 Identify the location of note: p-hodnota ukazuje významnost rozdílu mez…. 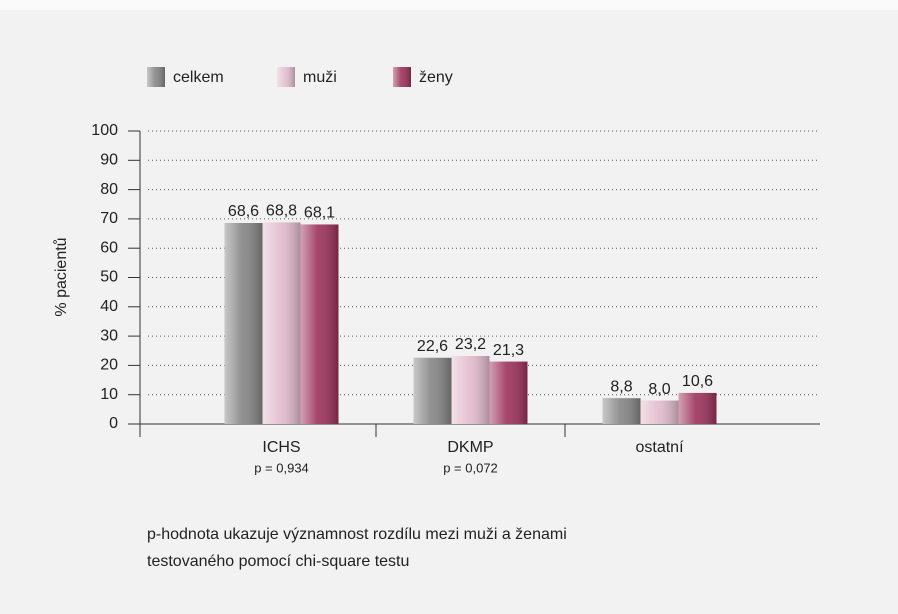
(357, 534).